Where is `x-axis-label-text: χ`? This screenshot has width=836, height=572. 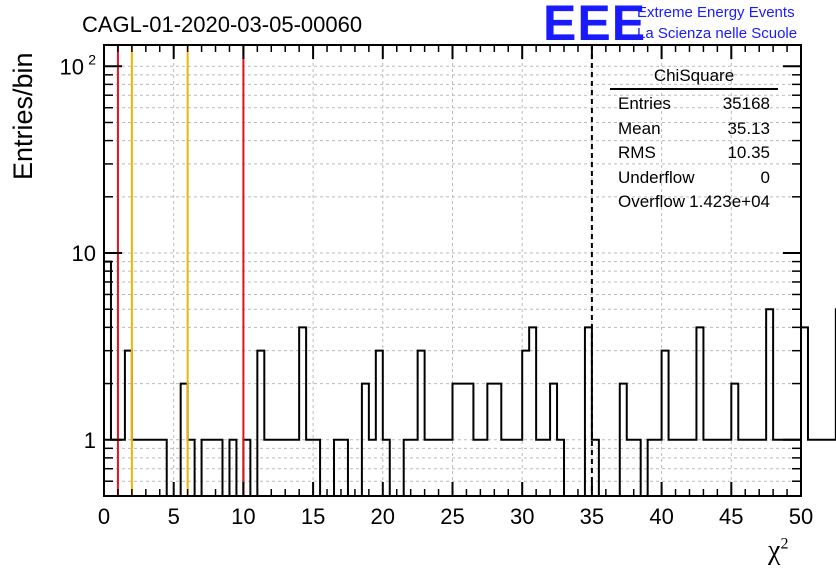 x-axis-label-text: χ is located at coordinates (774, 550).